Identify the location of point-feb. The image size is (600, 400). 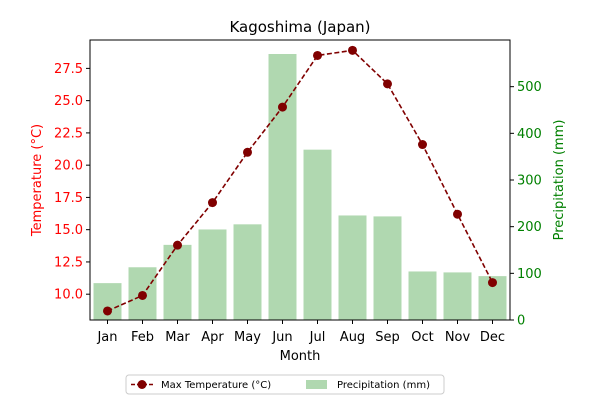
(142, 295).